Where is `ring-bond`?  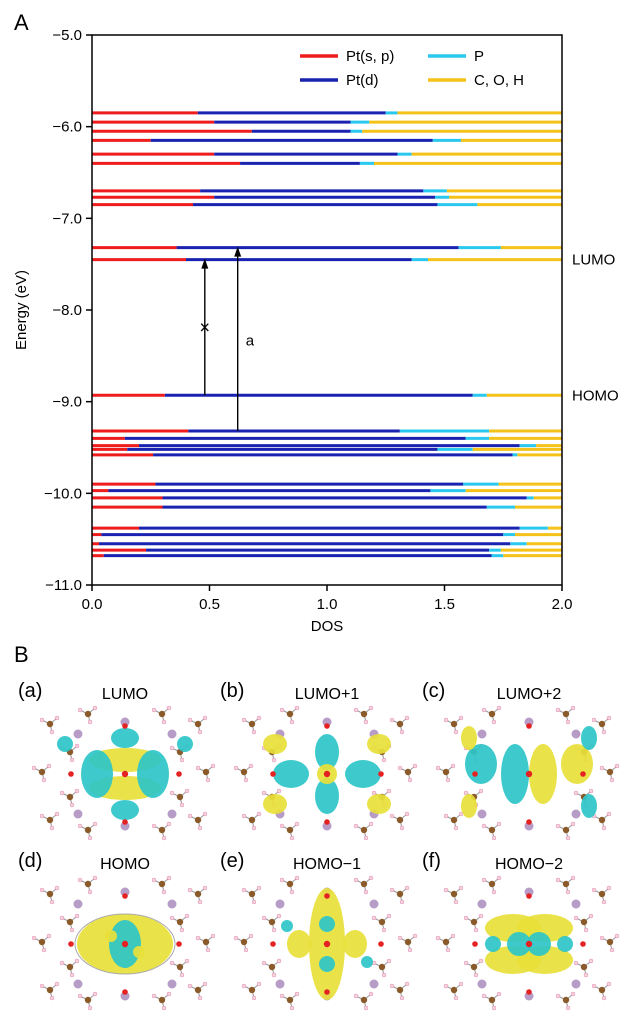 ring-bond is located at coordinates (125, 944).